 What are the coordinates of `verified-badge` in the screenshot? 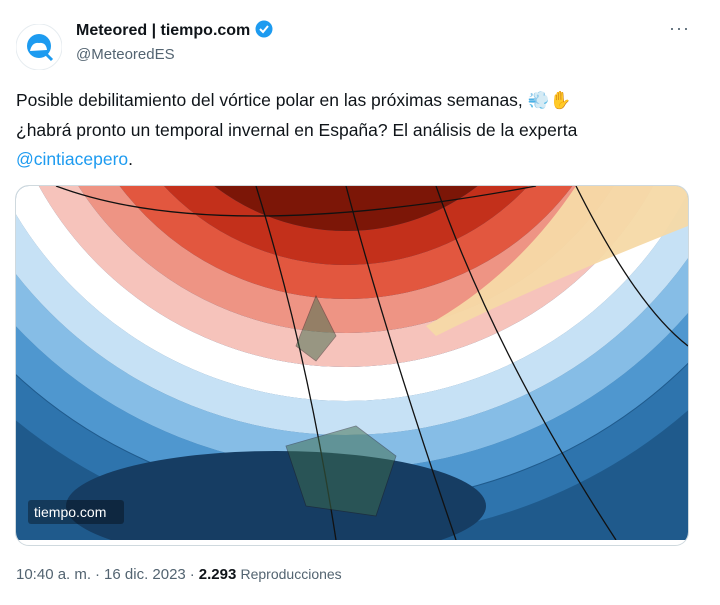 It's located at (264, 29).